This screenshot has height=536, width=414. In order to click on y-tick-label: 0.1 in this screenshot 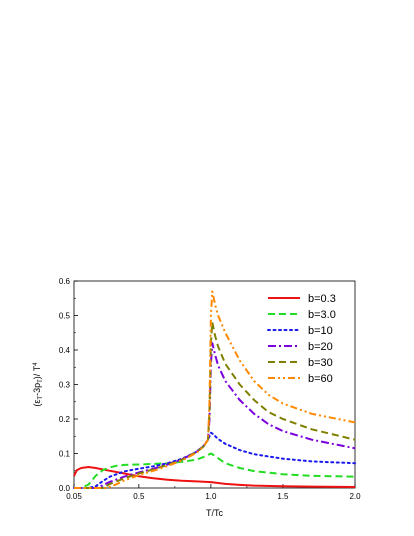, I will do `click(65, 454)`.